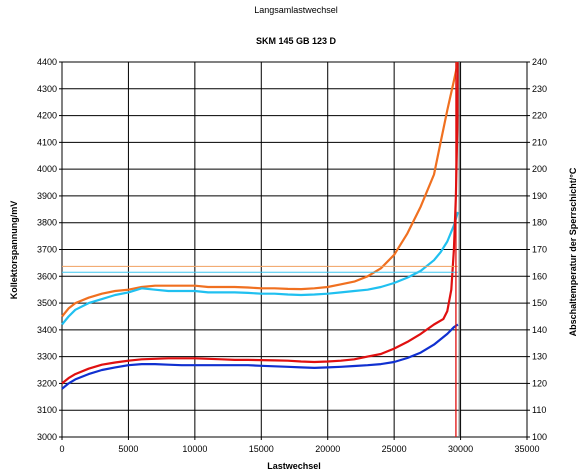 This screenshot has width=586, height=475. What do you see at coordinates (539, 196) in the screenshot?
I see `y-right-tick-label: 190` at bounding box center [539, 196].